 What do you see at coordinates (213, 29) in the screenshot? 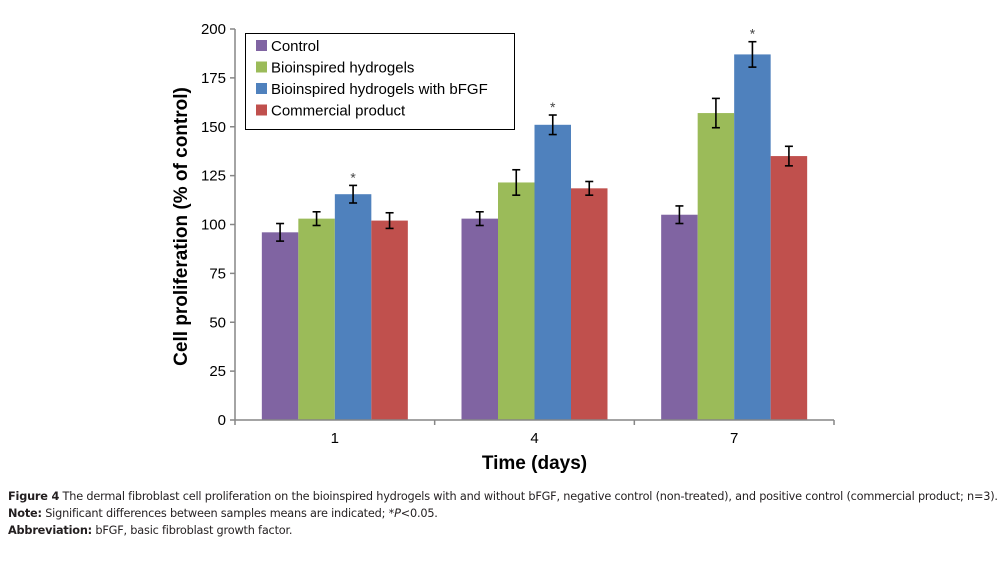
I see `y-tick-label: 200` at bounding box center [213, 29].